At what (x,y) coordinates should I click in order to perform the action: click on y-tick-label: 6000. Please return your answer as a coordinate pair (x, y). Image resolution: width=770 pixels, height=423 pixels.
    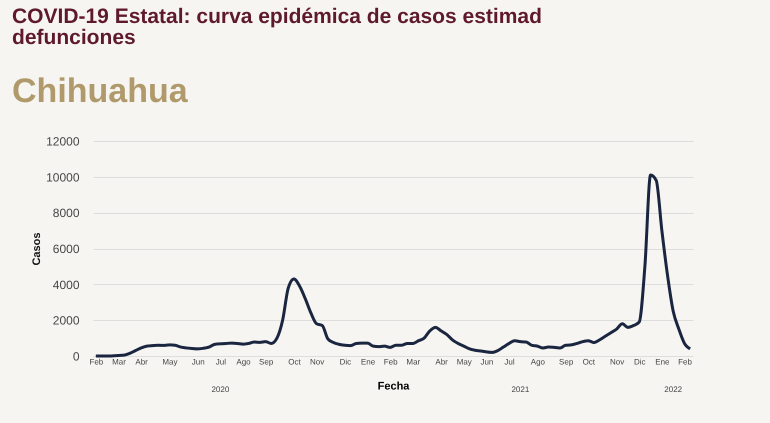
    Looking at the image, I should click on (66, 249).